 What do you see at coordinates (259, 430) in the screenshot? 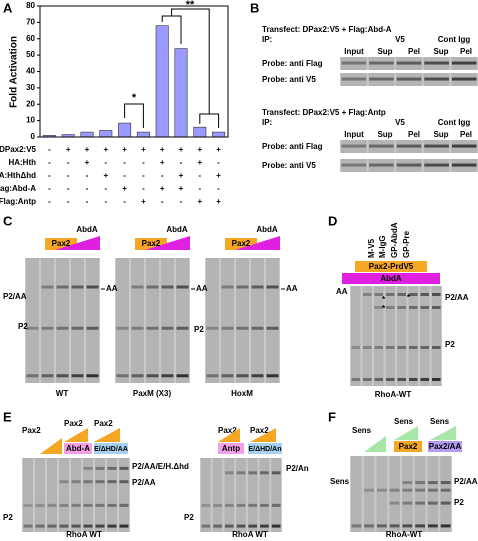
I see `titration: Pax2` at bounding box center [259, 430].